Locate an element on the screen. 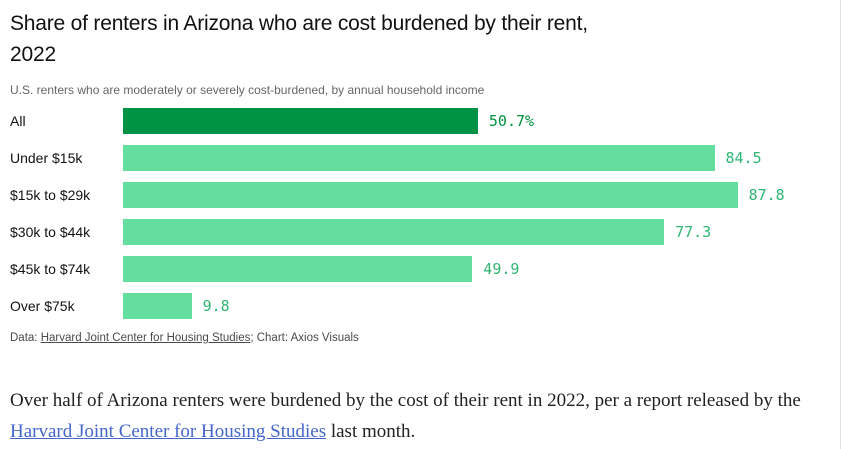 The width and height of the screenshot is (841, 449). bar-track: 87.8 is located at coordinates (454, 195).